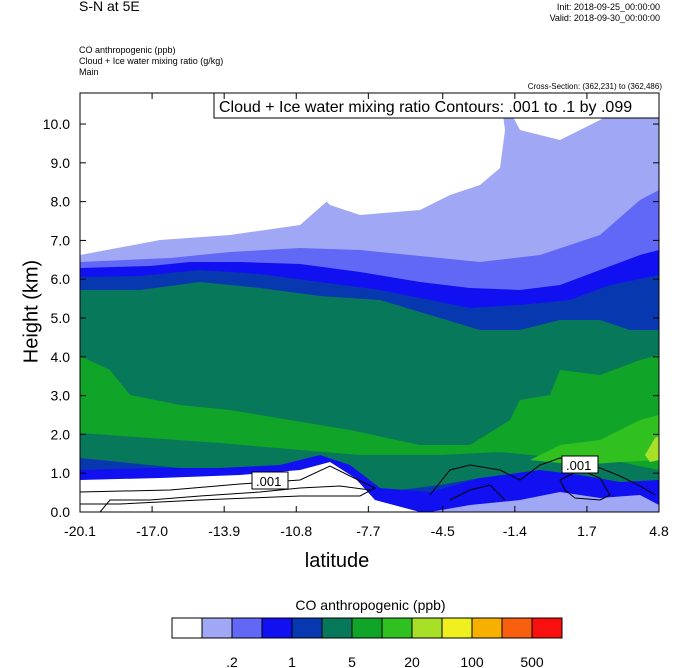  Describe the element at coordinates (425, 472) in the screenshot. I see `contour-labels: .001 .001` at that location.